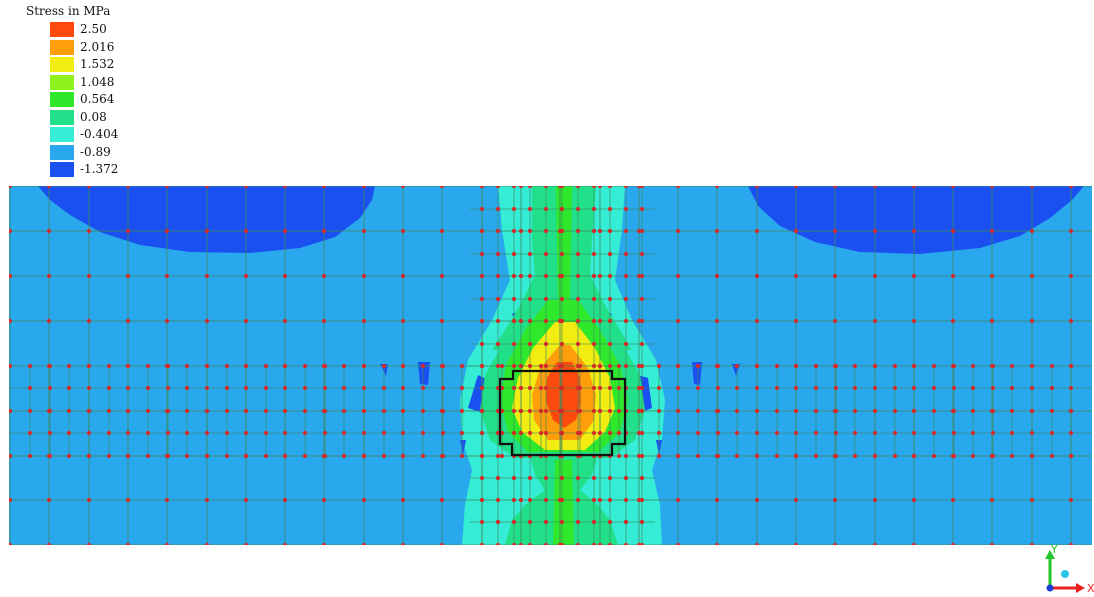 The width and height of the screenshot is (1094, 597). Describe the element at coordinates (563, 502) in the screenshot. I see `stress-region-column-core-bottom` at that location.